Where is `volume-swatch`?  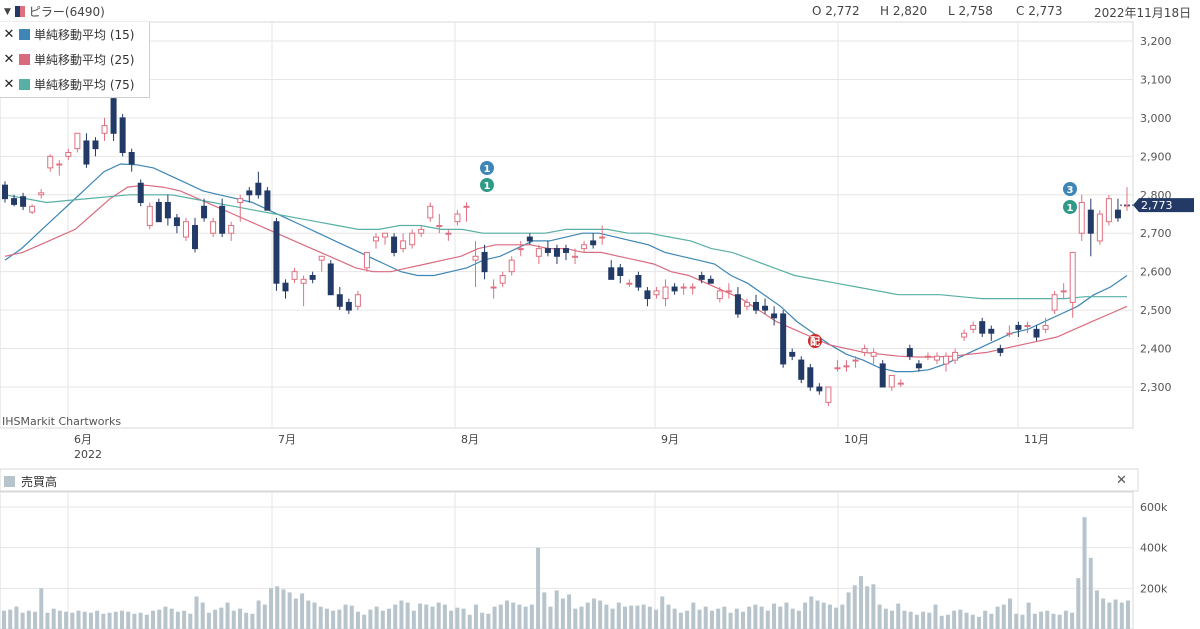
volume-swatch is located at coordinates (9, 481).